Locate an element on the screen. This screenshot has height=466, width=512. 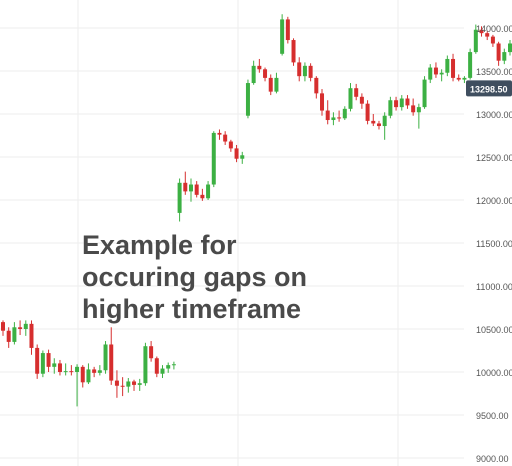
annotation-line-1: Example for is located at coordinates (159, 245).